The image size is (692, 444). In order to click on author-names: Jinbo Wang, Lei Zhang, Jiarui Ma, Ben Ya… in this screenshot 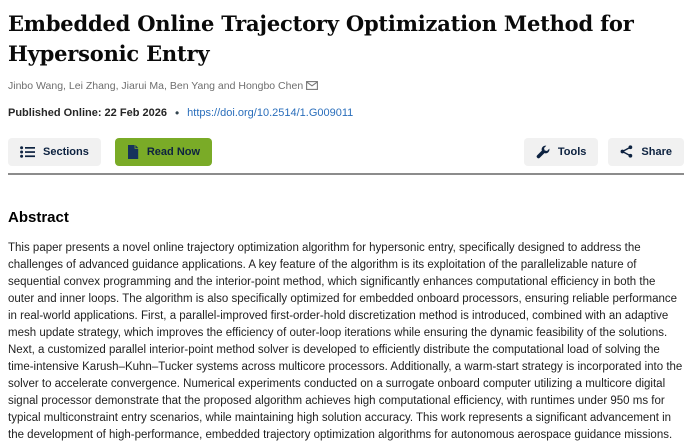, I will do `click(156, 85)`.